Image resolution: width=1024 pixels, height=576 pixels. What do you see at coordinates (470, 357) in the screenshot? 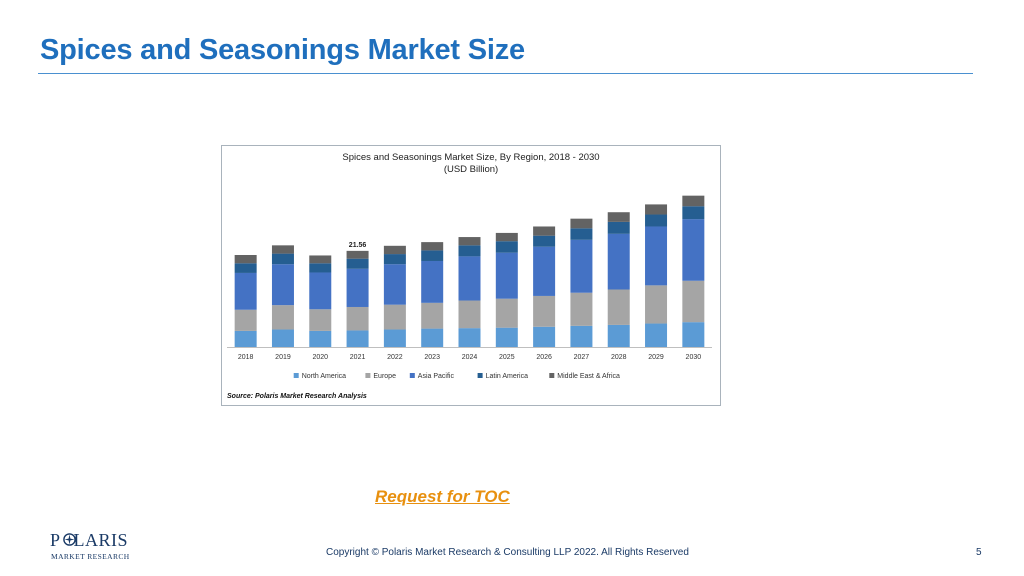
I see `x-tick-label: 2024` at bounding box center [470, 357].